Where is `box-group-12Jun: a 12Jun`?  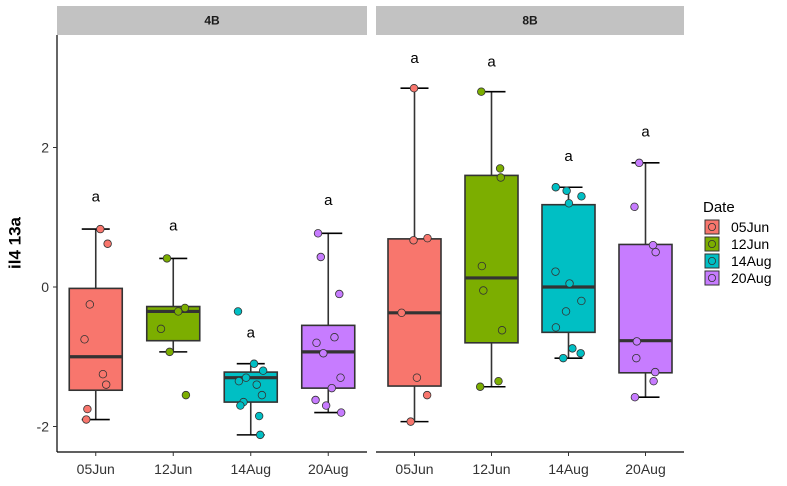
box-group-12Jun: a 12Jun is located at coordinates (173, 347).